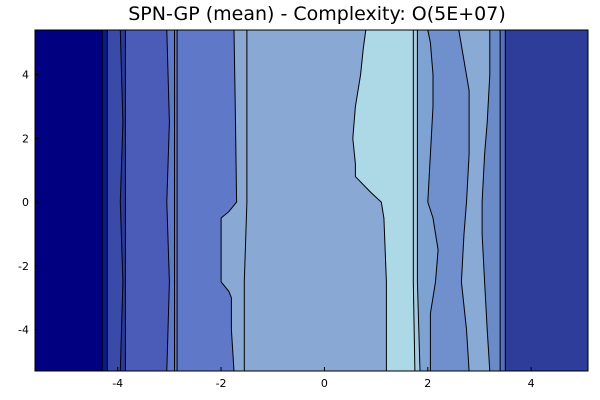 Image resolution: width=600 pixels, height=400 pixels. What do you see at coordinates (23, 266) in the screenshot?
I see `y-tick-label: -2` at bounding box center [23, 266].